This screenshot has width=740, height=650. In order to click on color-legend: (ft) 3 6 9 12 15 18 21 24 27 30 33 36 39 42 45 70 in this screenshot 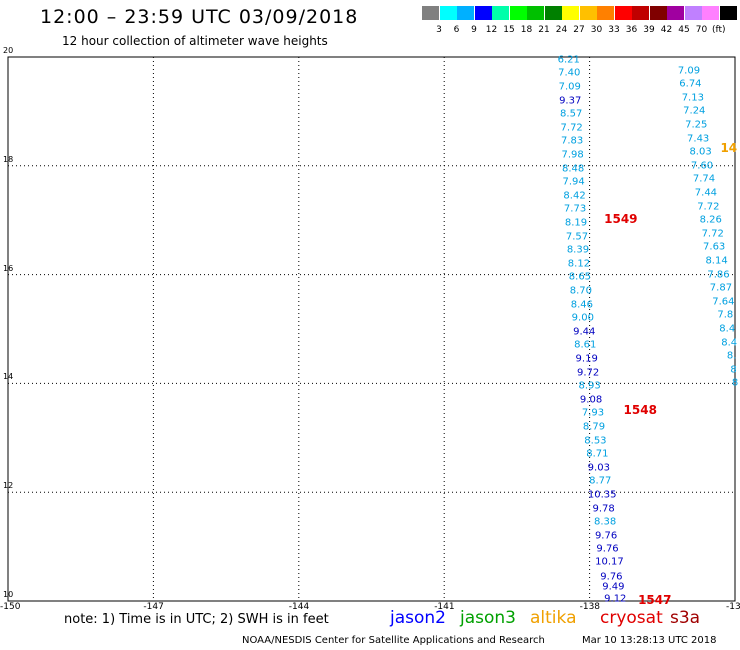, I will do `click(581, 23)`.